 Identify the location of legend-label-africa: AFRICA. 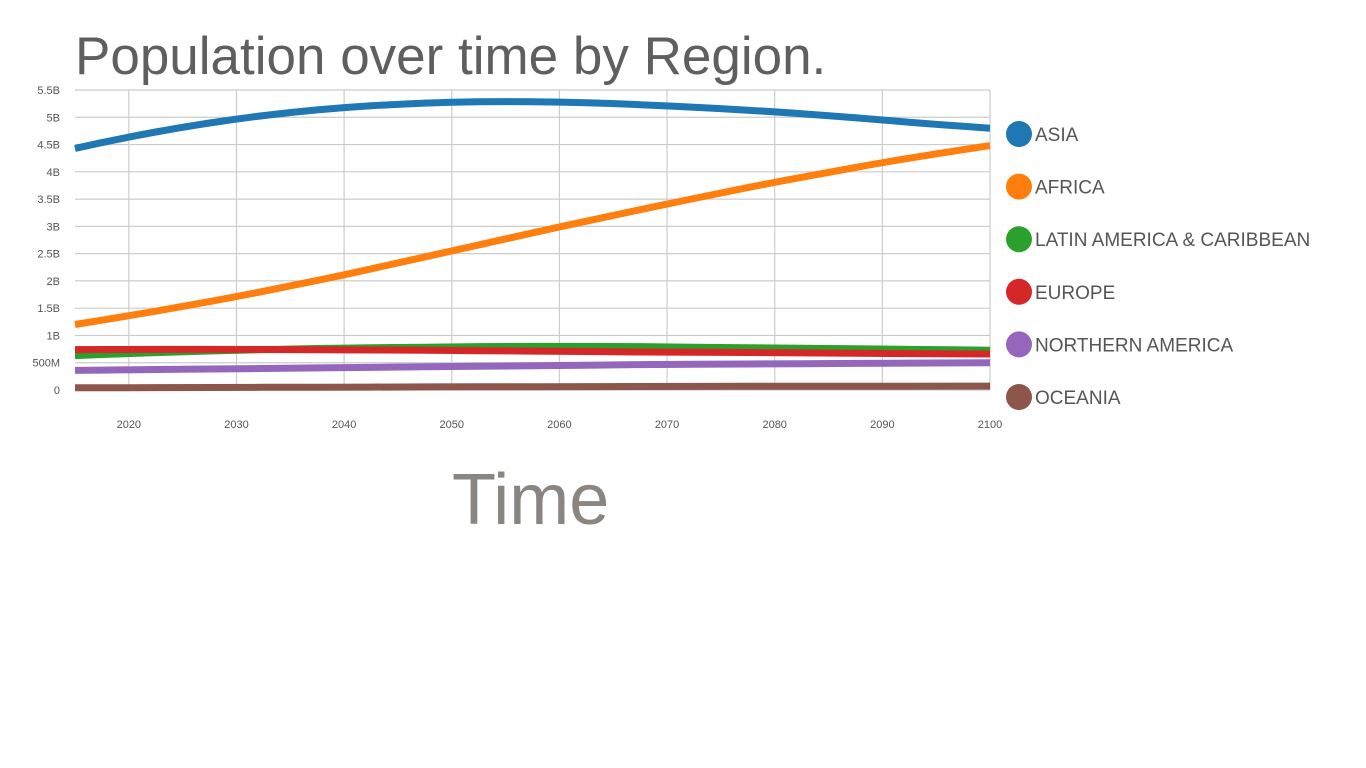
(1070, 188).